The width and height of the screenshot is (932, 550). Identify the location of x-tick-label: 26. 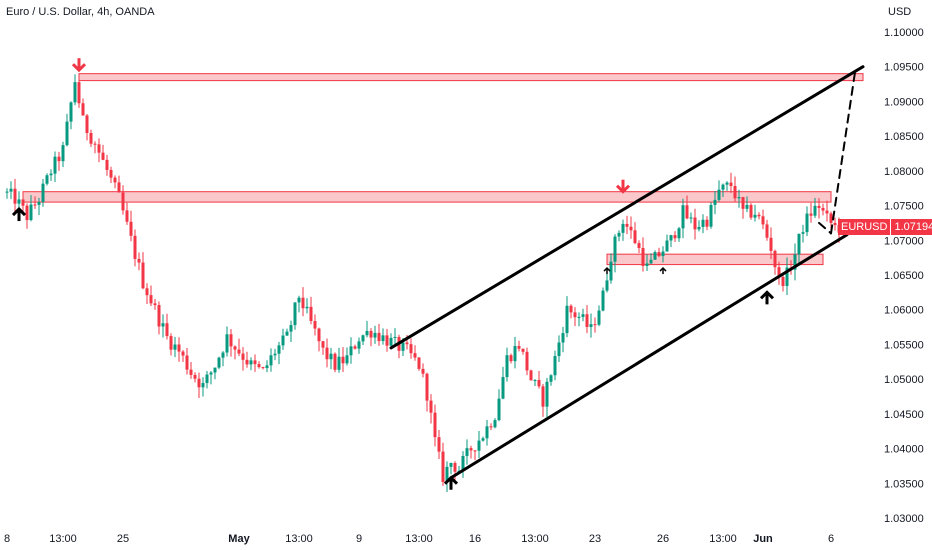
(663, 539).